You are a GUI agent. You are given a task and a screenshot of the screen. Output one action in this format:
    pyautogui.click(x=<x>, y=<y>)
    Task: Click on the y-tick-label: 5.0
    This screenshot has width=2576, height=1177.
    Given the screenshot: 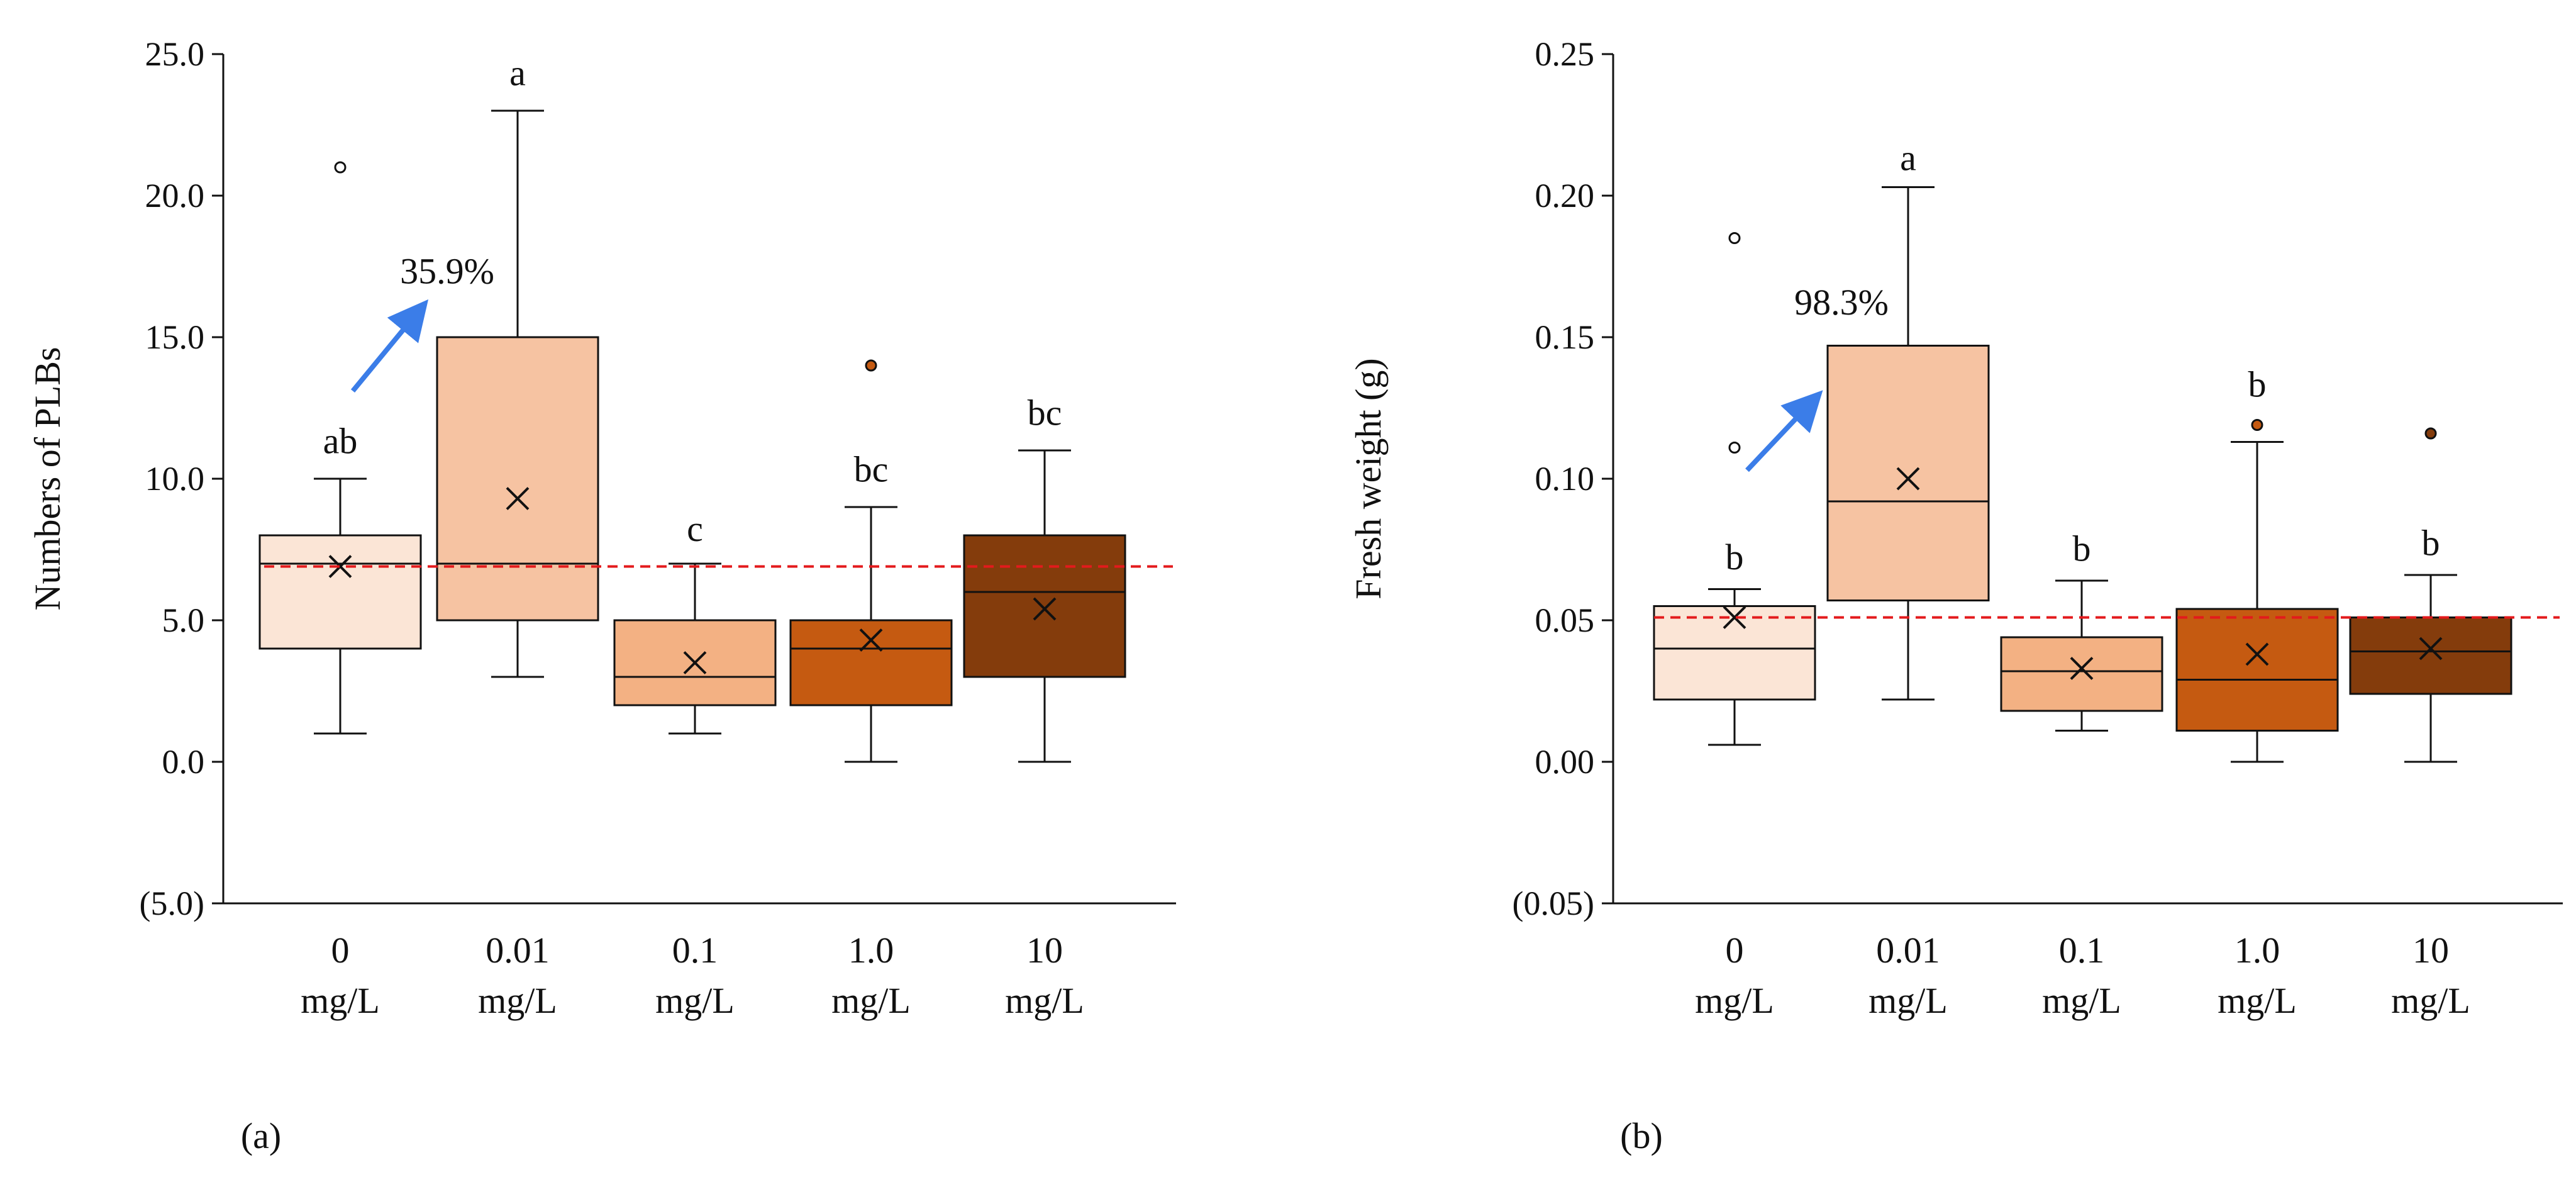 What is the action you would take?
    pyautogui.click(x=183, y=620)
    